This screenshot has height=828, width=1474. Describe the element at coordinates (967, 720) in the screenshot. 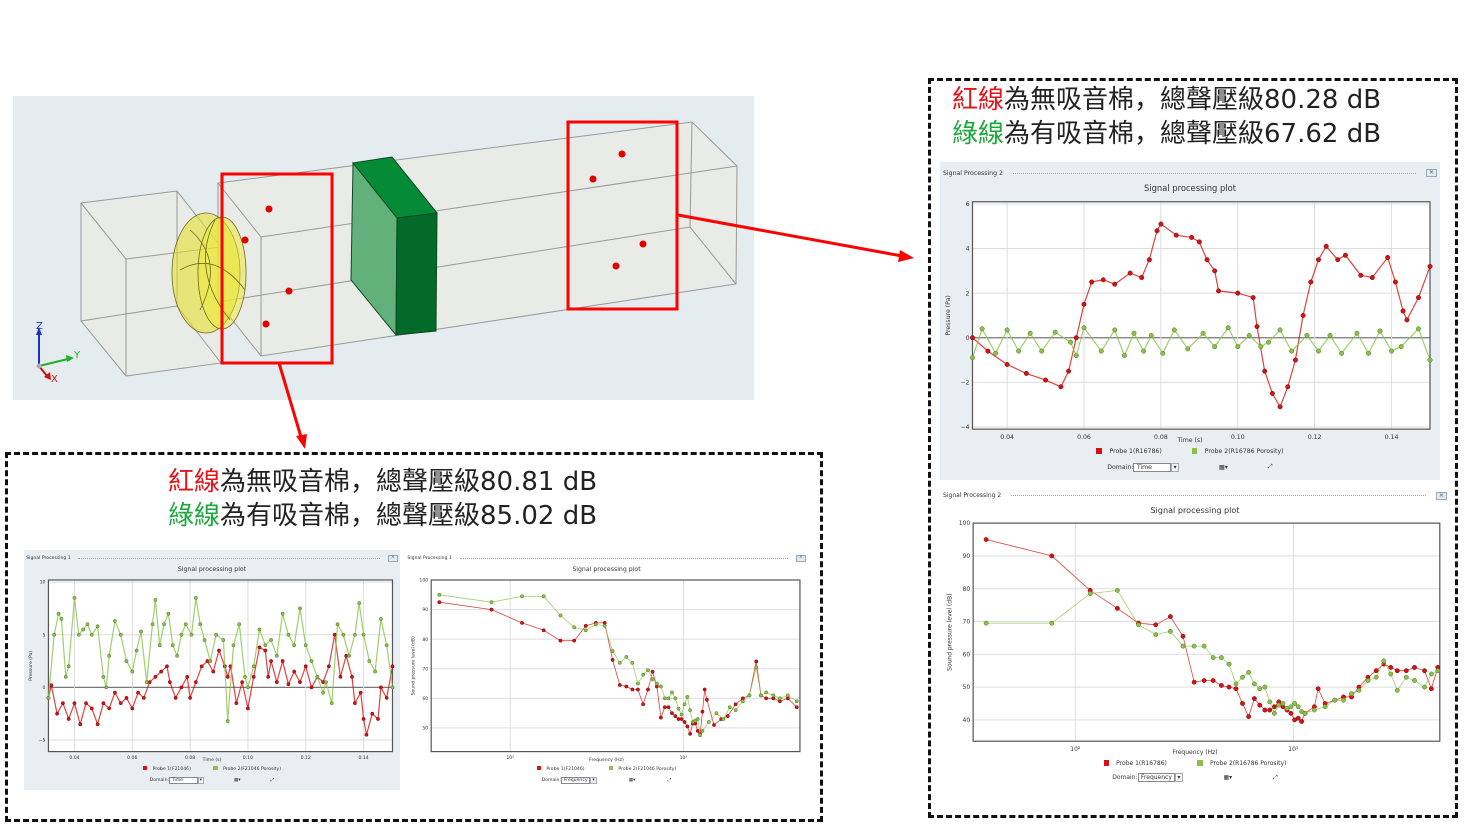

I see `y-tick-label: 40` at that location.